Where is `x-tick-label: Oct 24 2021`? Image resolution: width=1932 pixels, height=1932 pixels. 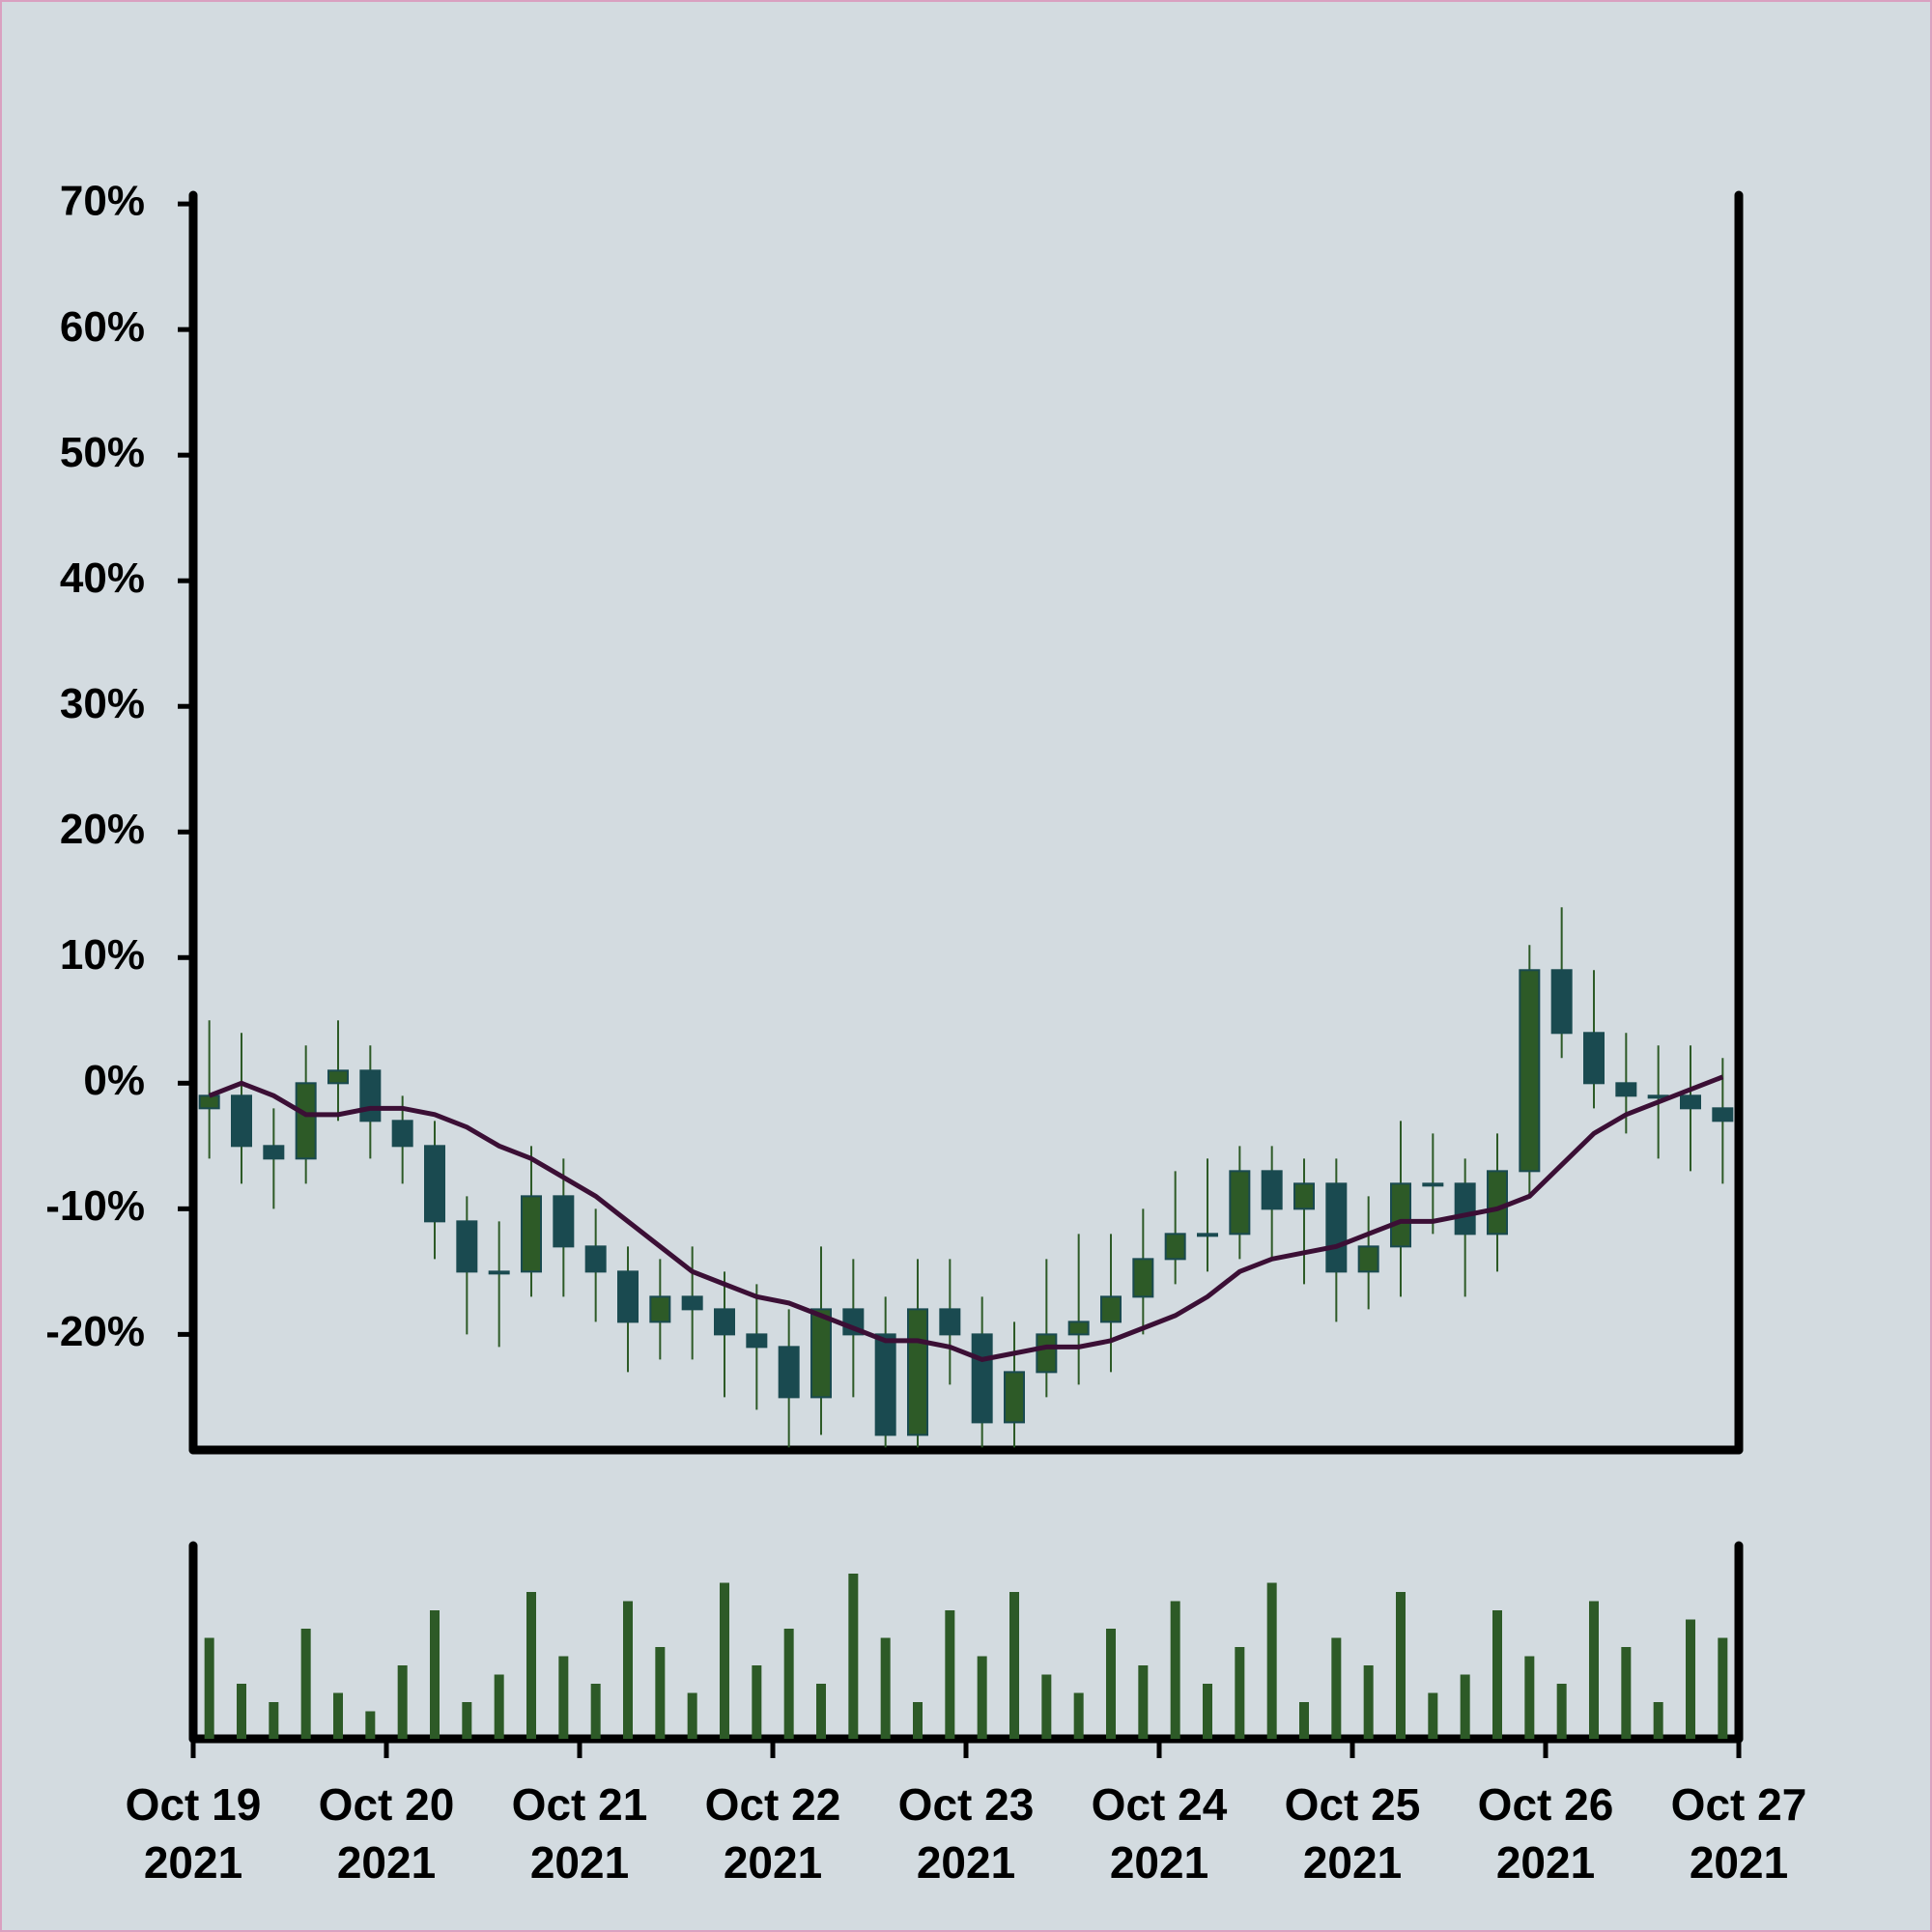
x-tick-label: Oct 24 2021 is located at coordinates (1159, 1833).